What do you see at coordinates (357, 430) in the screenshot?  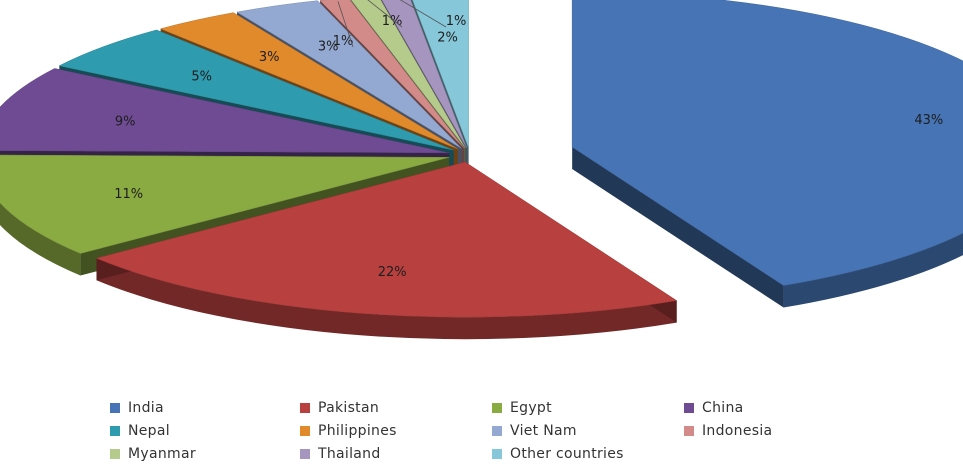 I see `legend-label: Philippines` at bounding box center [357, 430].